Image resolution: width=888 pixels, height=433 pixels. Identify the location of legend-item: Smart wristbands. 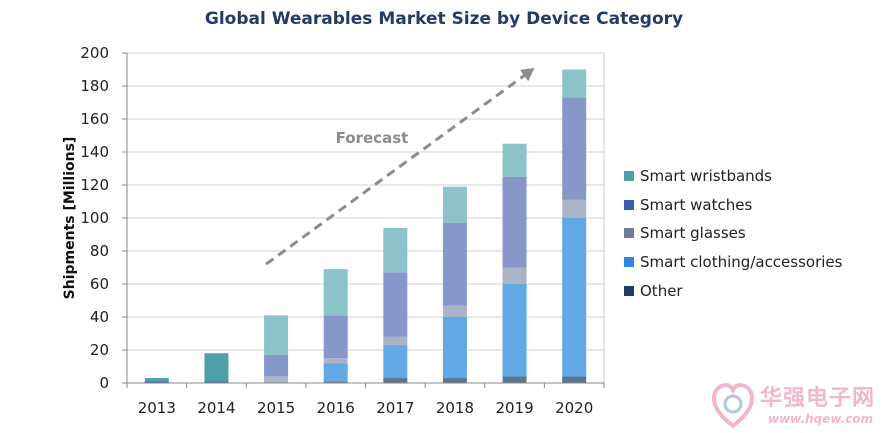
(733, 176).